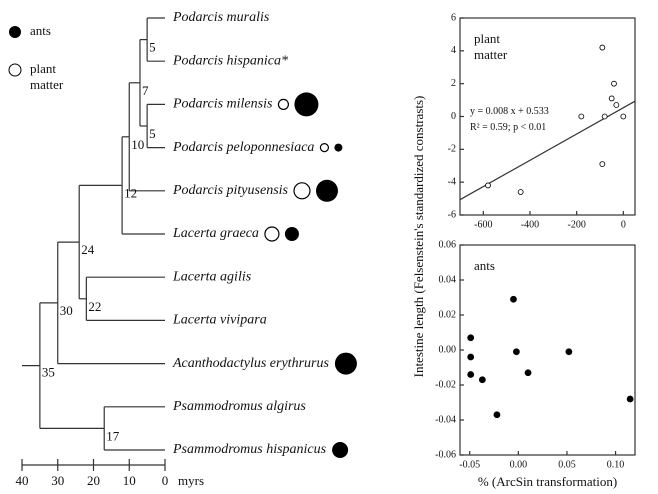 The width and height of the screenshot is (658, 494). I want to click on legend-ants-symbol, so click(15, 32).